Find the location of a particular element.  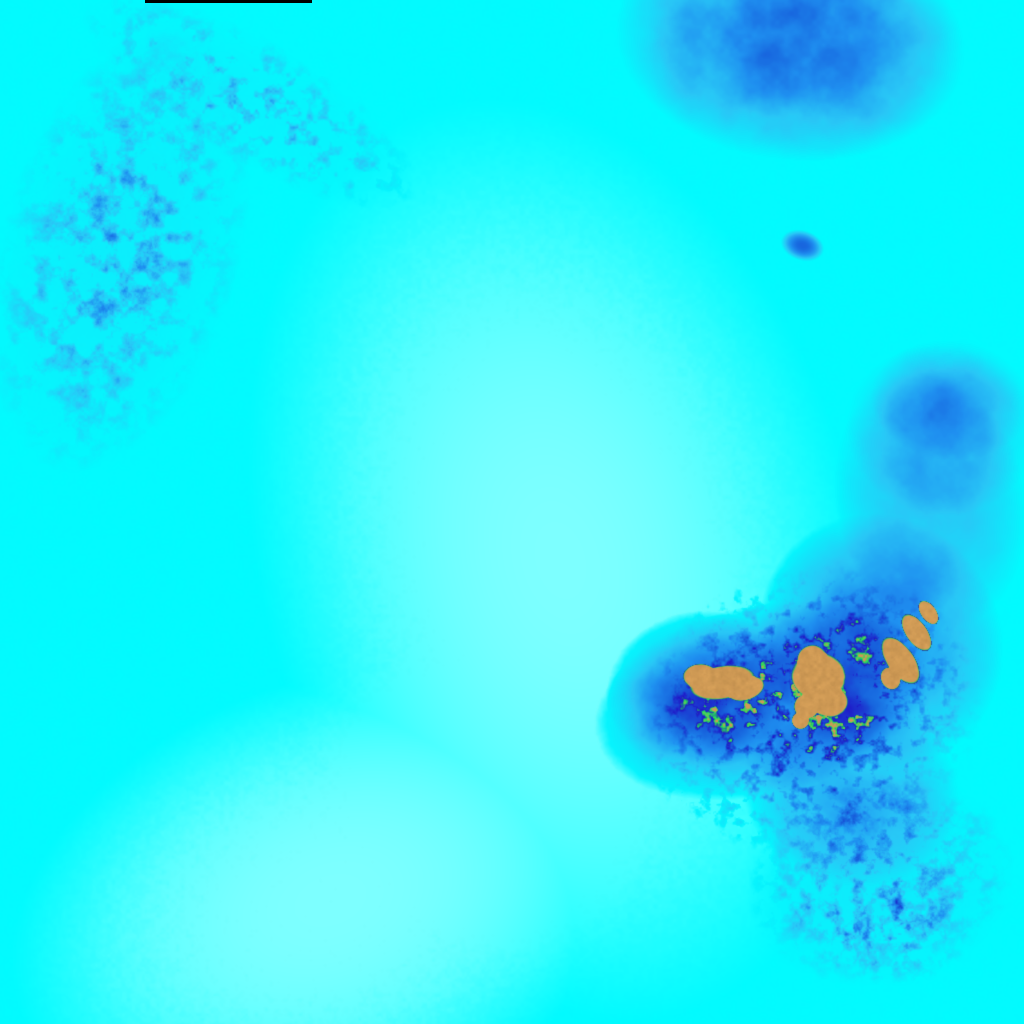

scale-bar is located at coordinates (228, 1).